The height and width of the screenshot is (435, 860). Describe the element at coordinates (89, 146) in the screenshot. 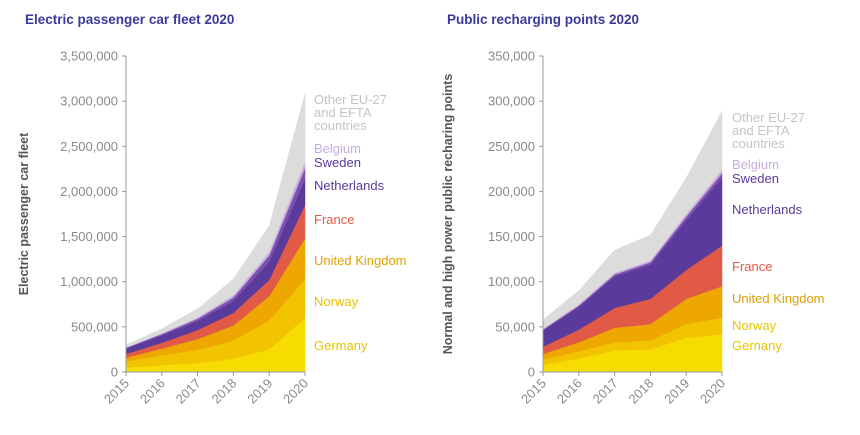

I see `y-tick-label: 2,500,000` at that location.